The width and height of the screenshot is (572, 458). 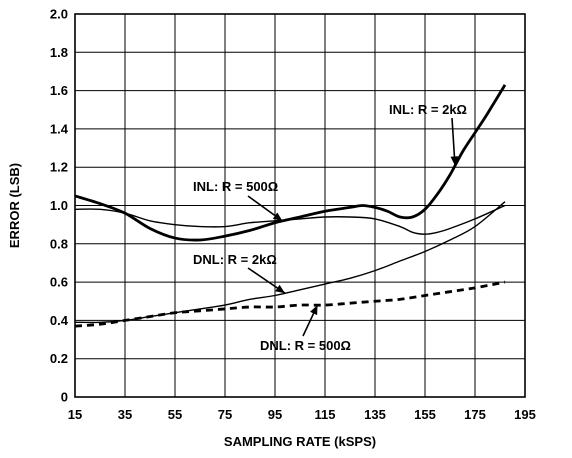 What do you see at coordinates (59, 167) in the screenshot?
I see `y-tick-label: 1.2` at bounding box center [59, 167].